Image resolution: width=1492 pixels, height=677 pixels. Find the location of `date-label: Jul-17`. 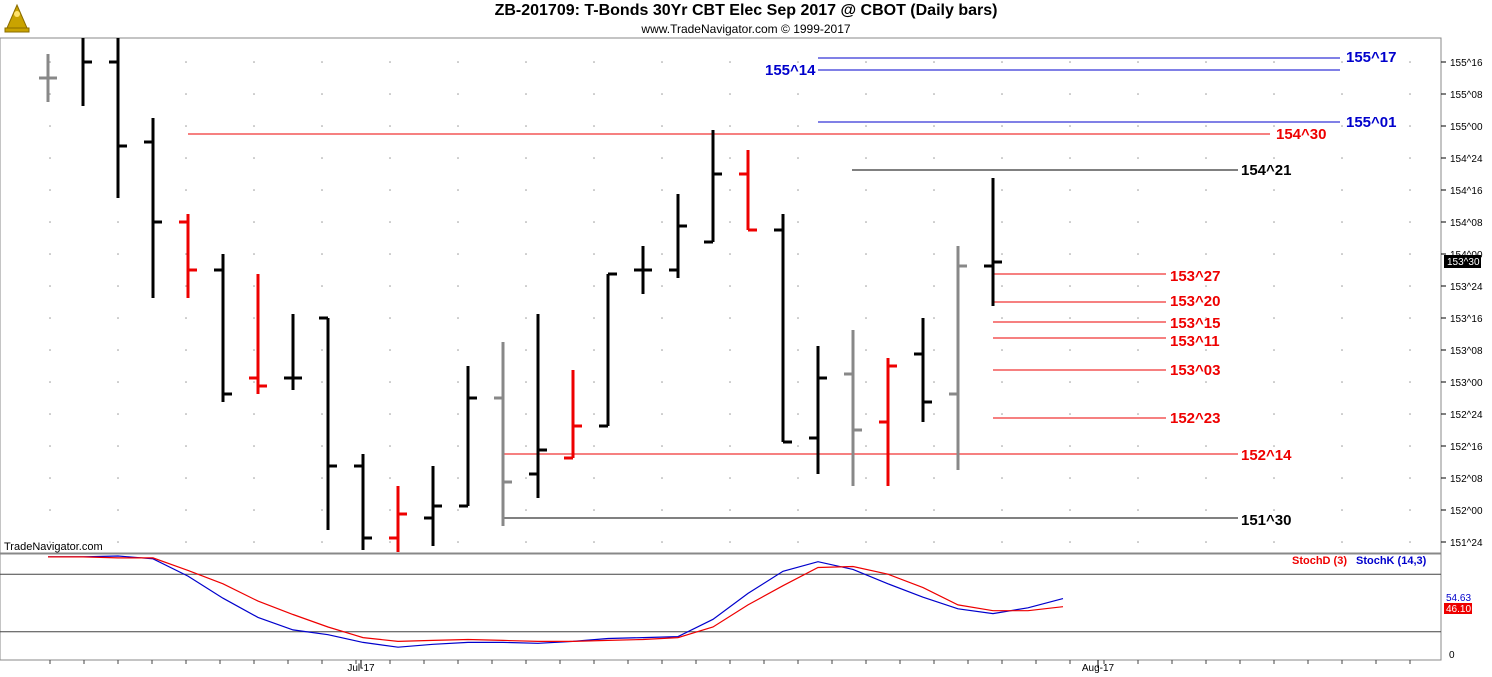

date-label: Jul-17 is located at coordinates (361, 668).